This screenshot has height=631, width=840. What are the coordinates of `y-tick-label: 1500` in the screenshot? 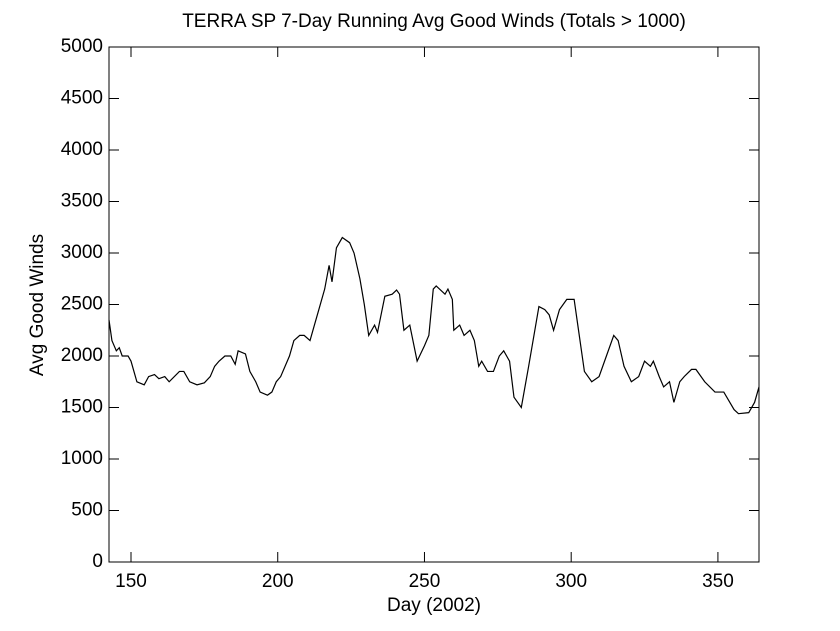 It's located at (82, 407).